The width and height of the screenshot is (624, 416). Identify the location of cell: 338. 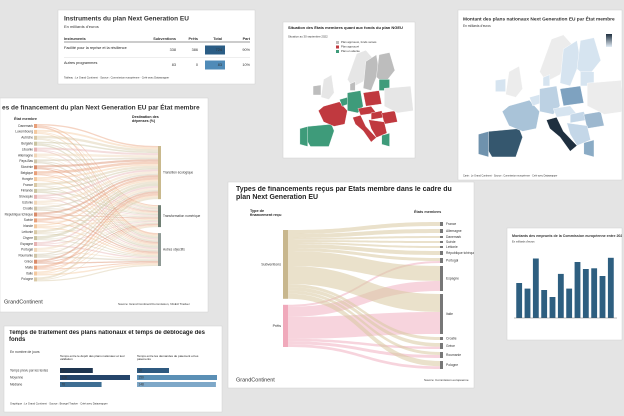
(173, 50).